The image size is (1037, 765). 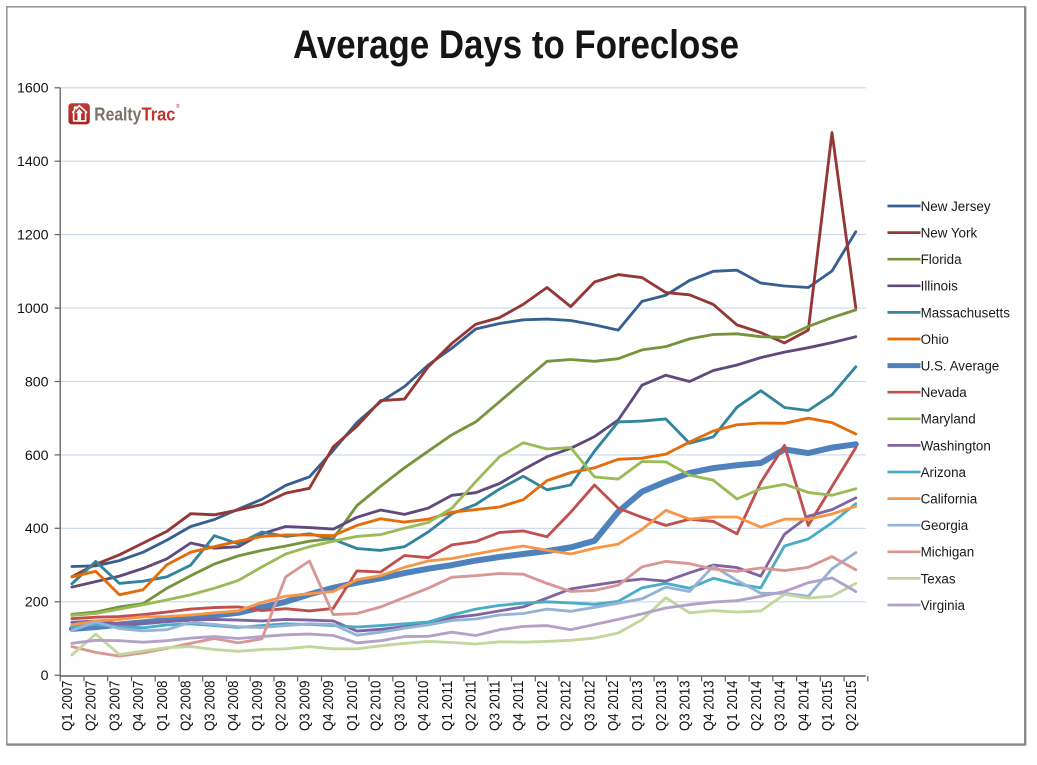 I want to click on svg-text: Q1 2012, so click(x=543, y=705).